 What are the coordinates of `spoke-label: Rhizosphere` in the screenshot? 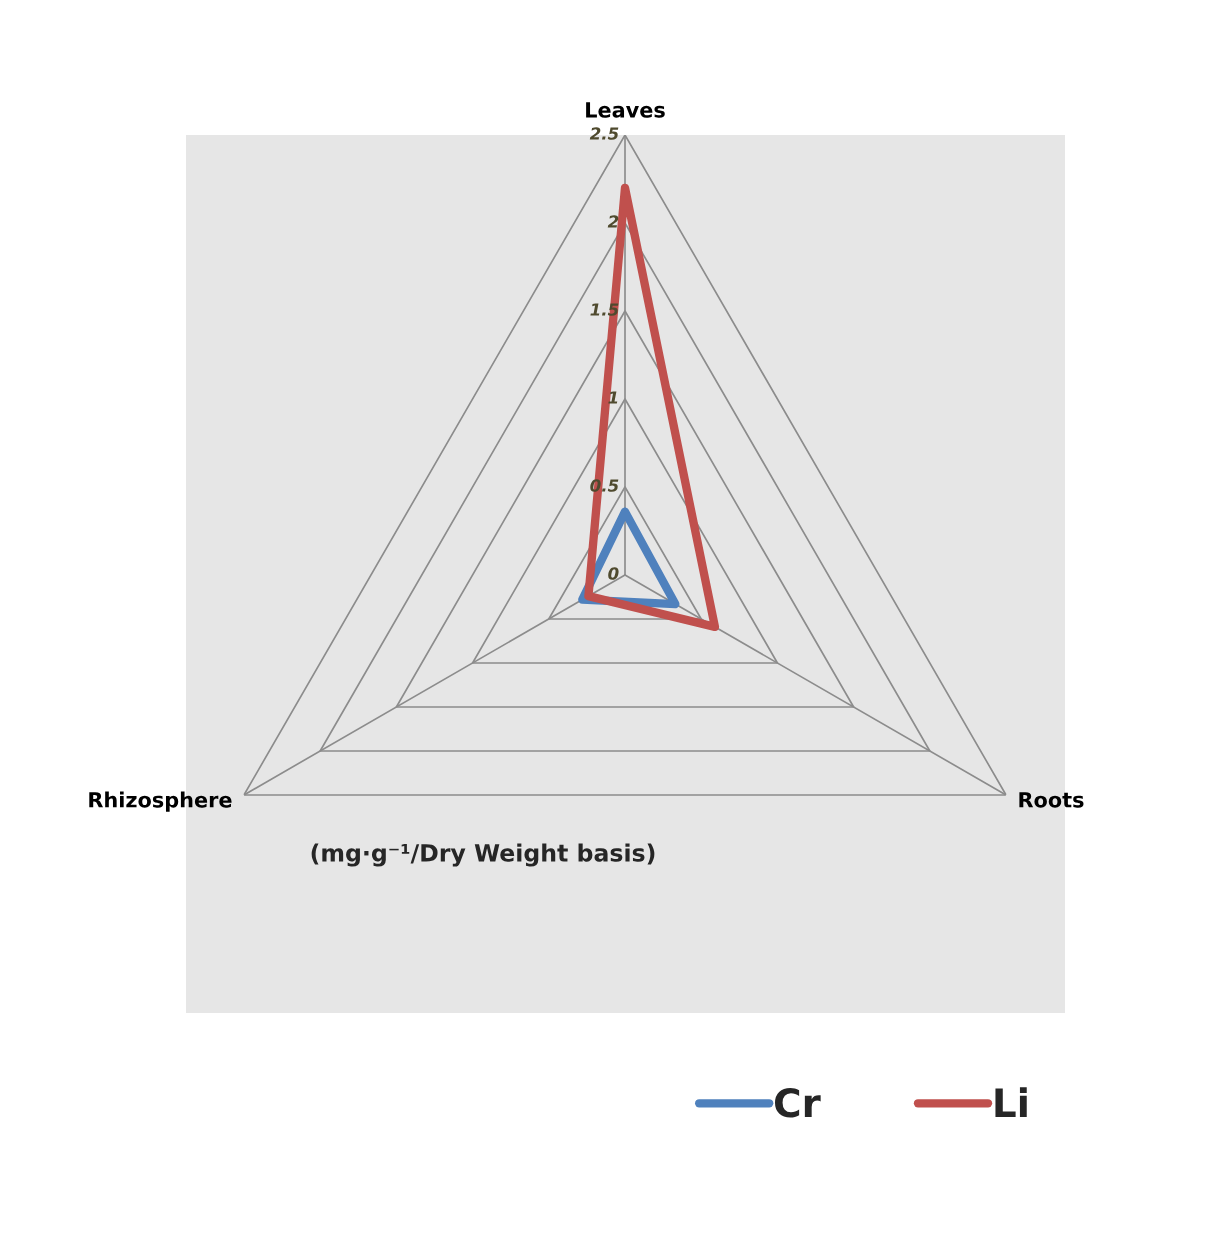 It's located at (160, 801).